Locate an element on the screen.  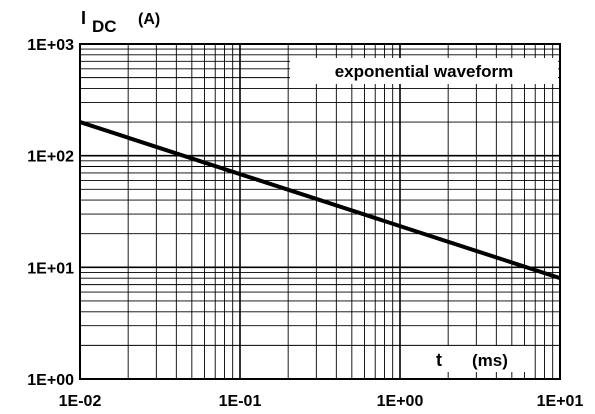
x-axis-label-box is located at coordinates (475, 359).